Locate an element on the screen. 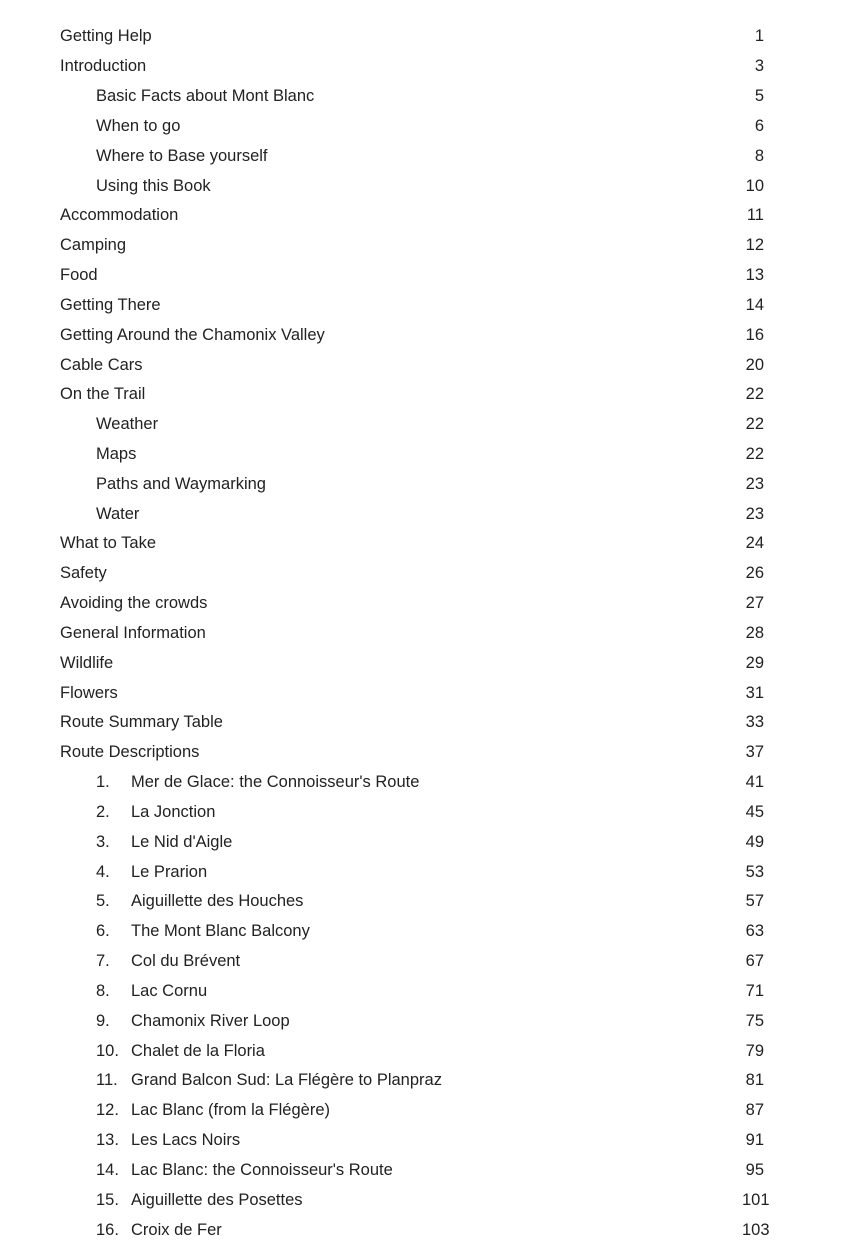 The width and height of the screenshot is (846, 1258). toc-entry-page: 16 is located at coordinates (754, 334).